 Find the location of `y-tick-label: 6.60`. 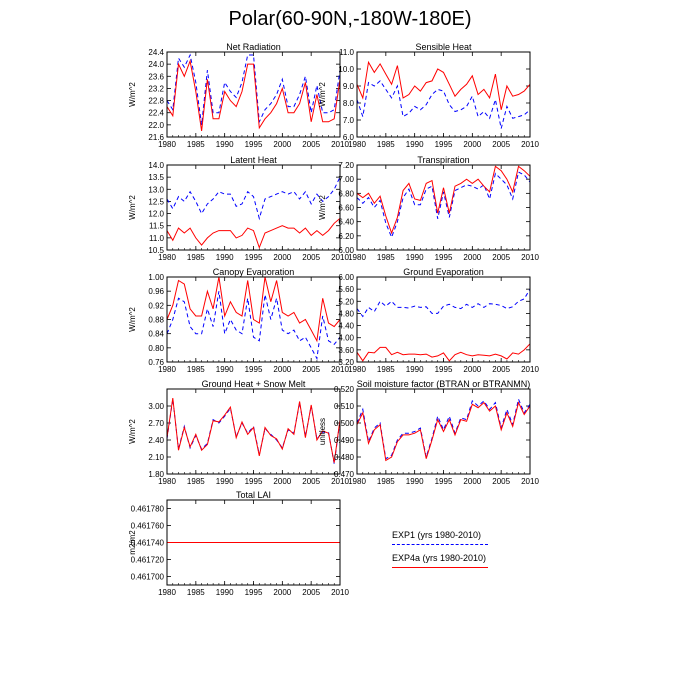

y-tick-label: 6.60 is located at coordinates (346, 208).